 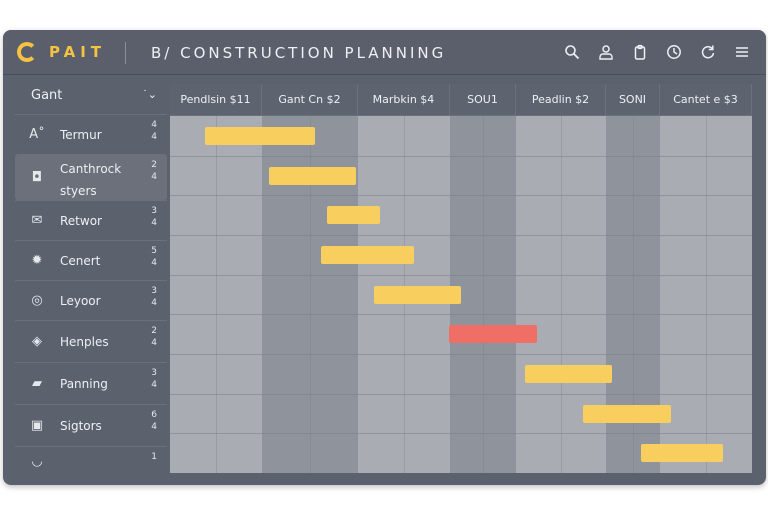 I want to click on title-divider, so click(x=125, y=53).